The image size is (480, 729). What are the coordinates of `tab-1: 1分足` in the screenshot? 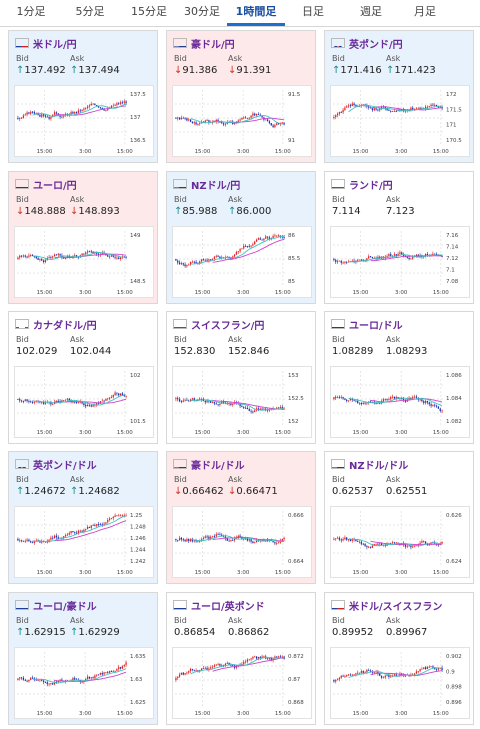 It's located at (31, 11).